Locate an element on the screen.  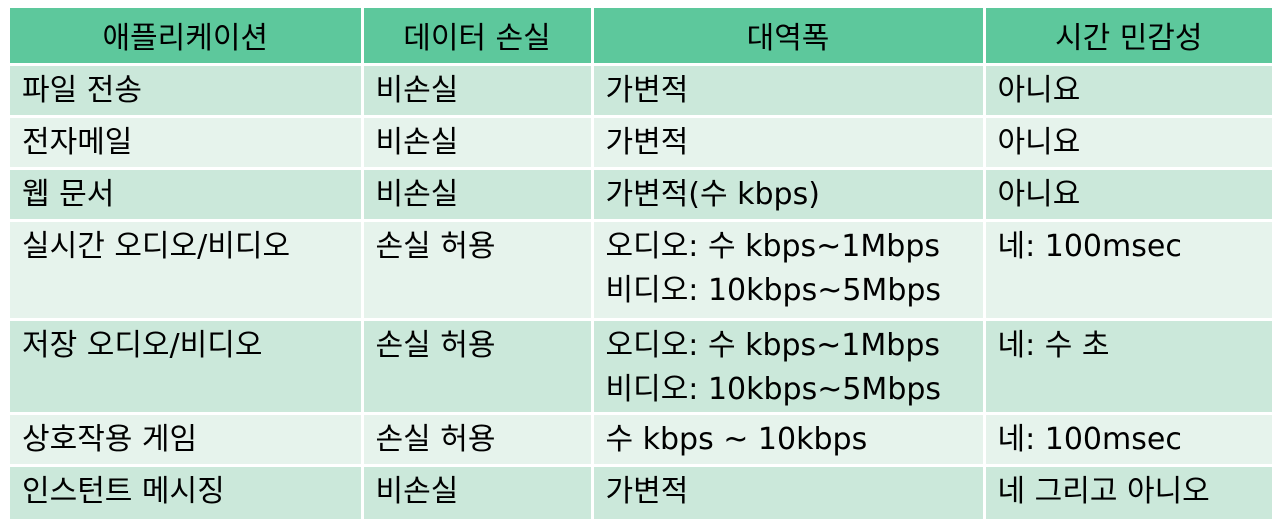
cell-application: 전자메일 is located at coordinates (187, 143).